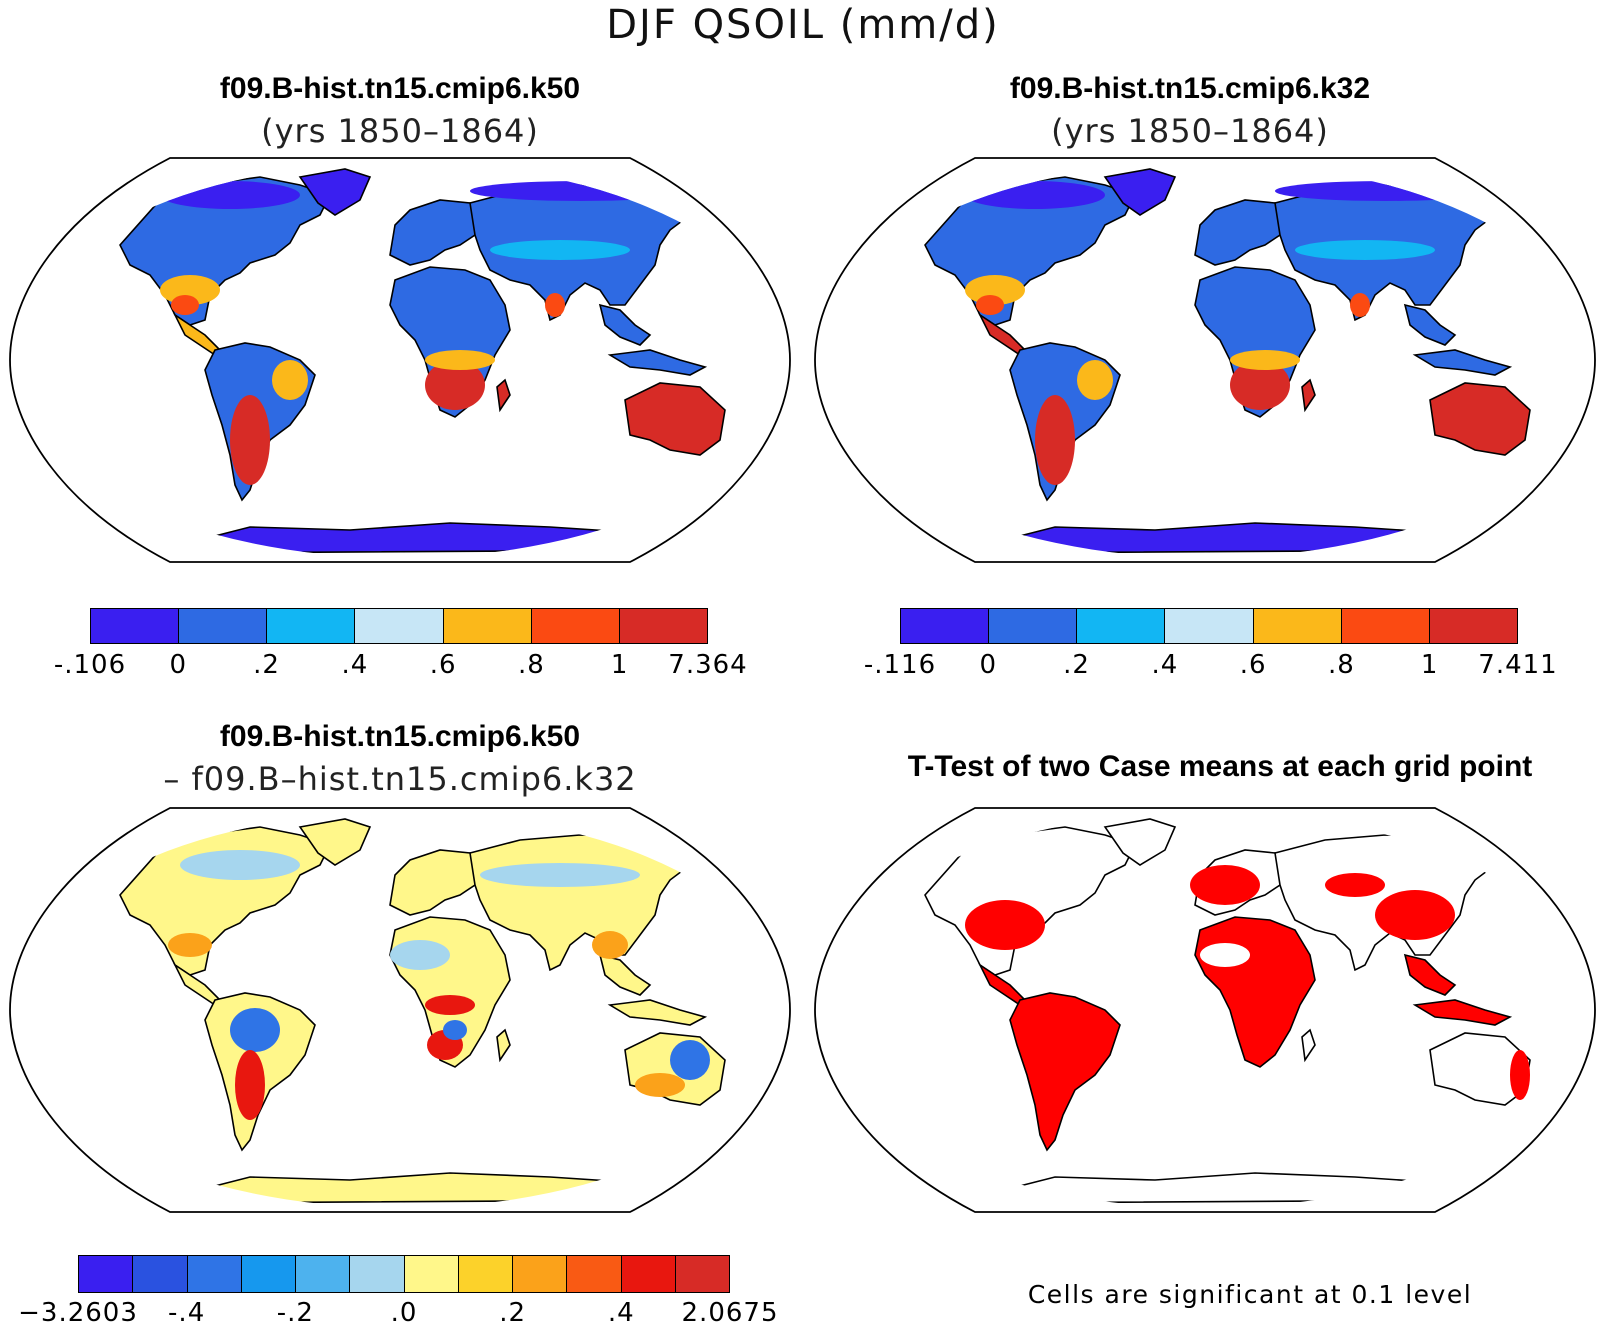 Image resolution: width=1606 pixels, height=1328 pixels. Describe the element at coordinates (1210, 666) in the screenshot. I see `panel2-colorbar-labels: -.116 0 .2 .4 .6 .8 1 7.411` at that location.